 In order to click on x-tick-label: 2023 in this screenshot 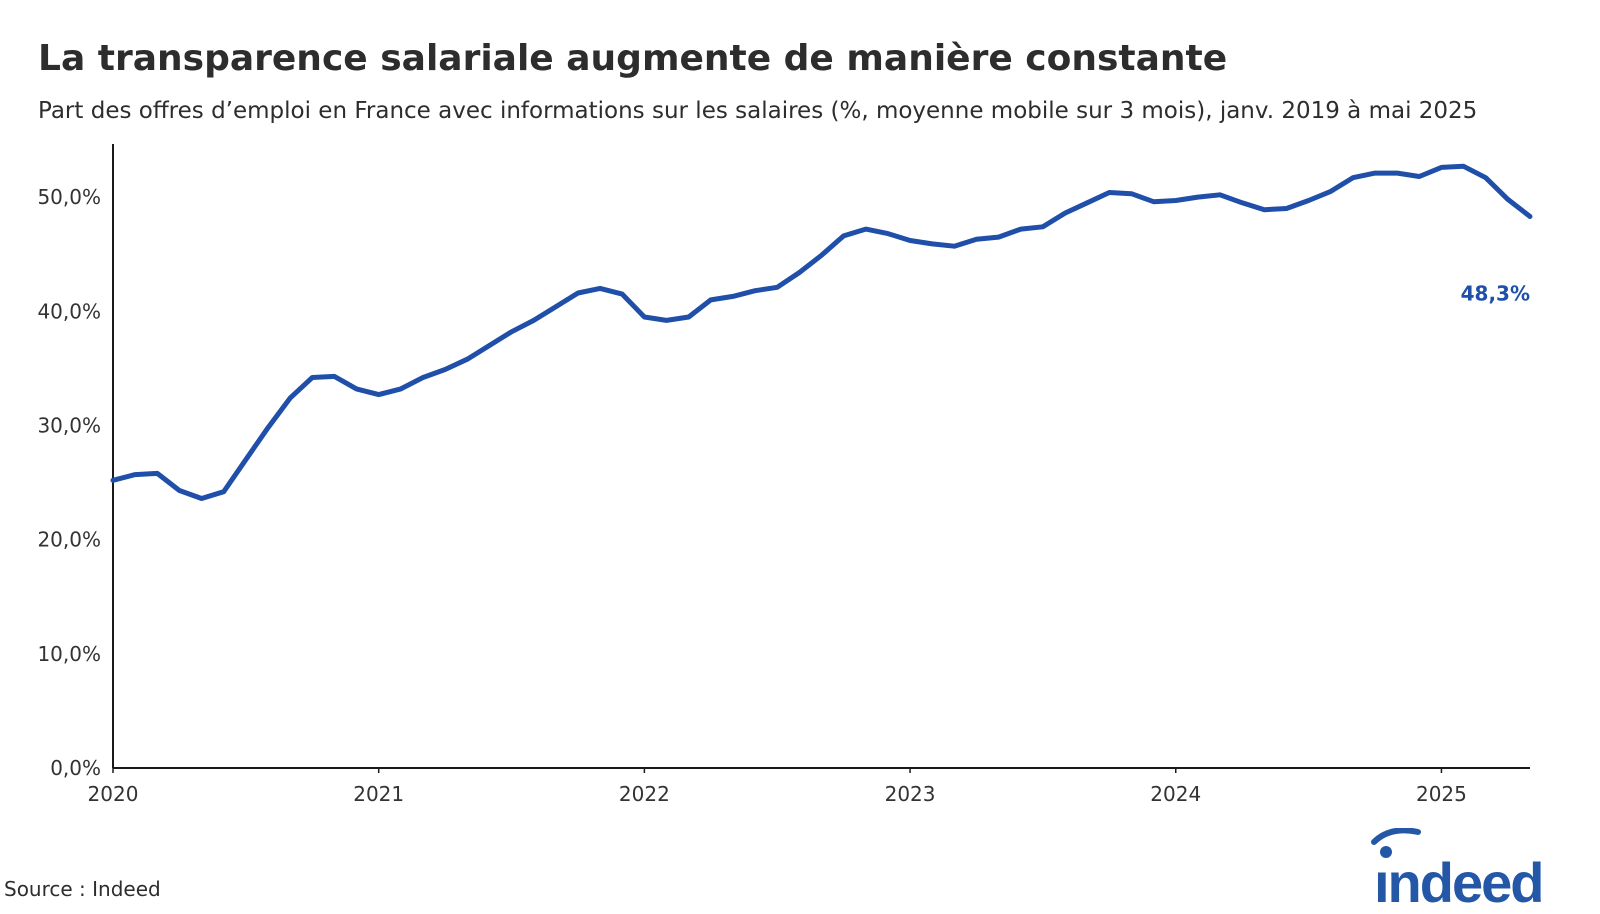, I will do `click(910, 794)`.